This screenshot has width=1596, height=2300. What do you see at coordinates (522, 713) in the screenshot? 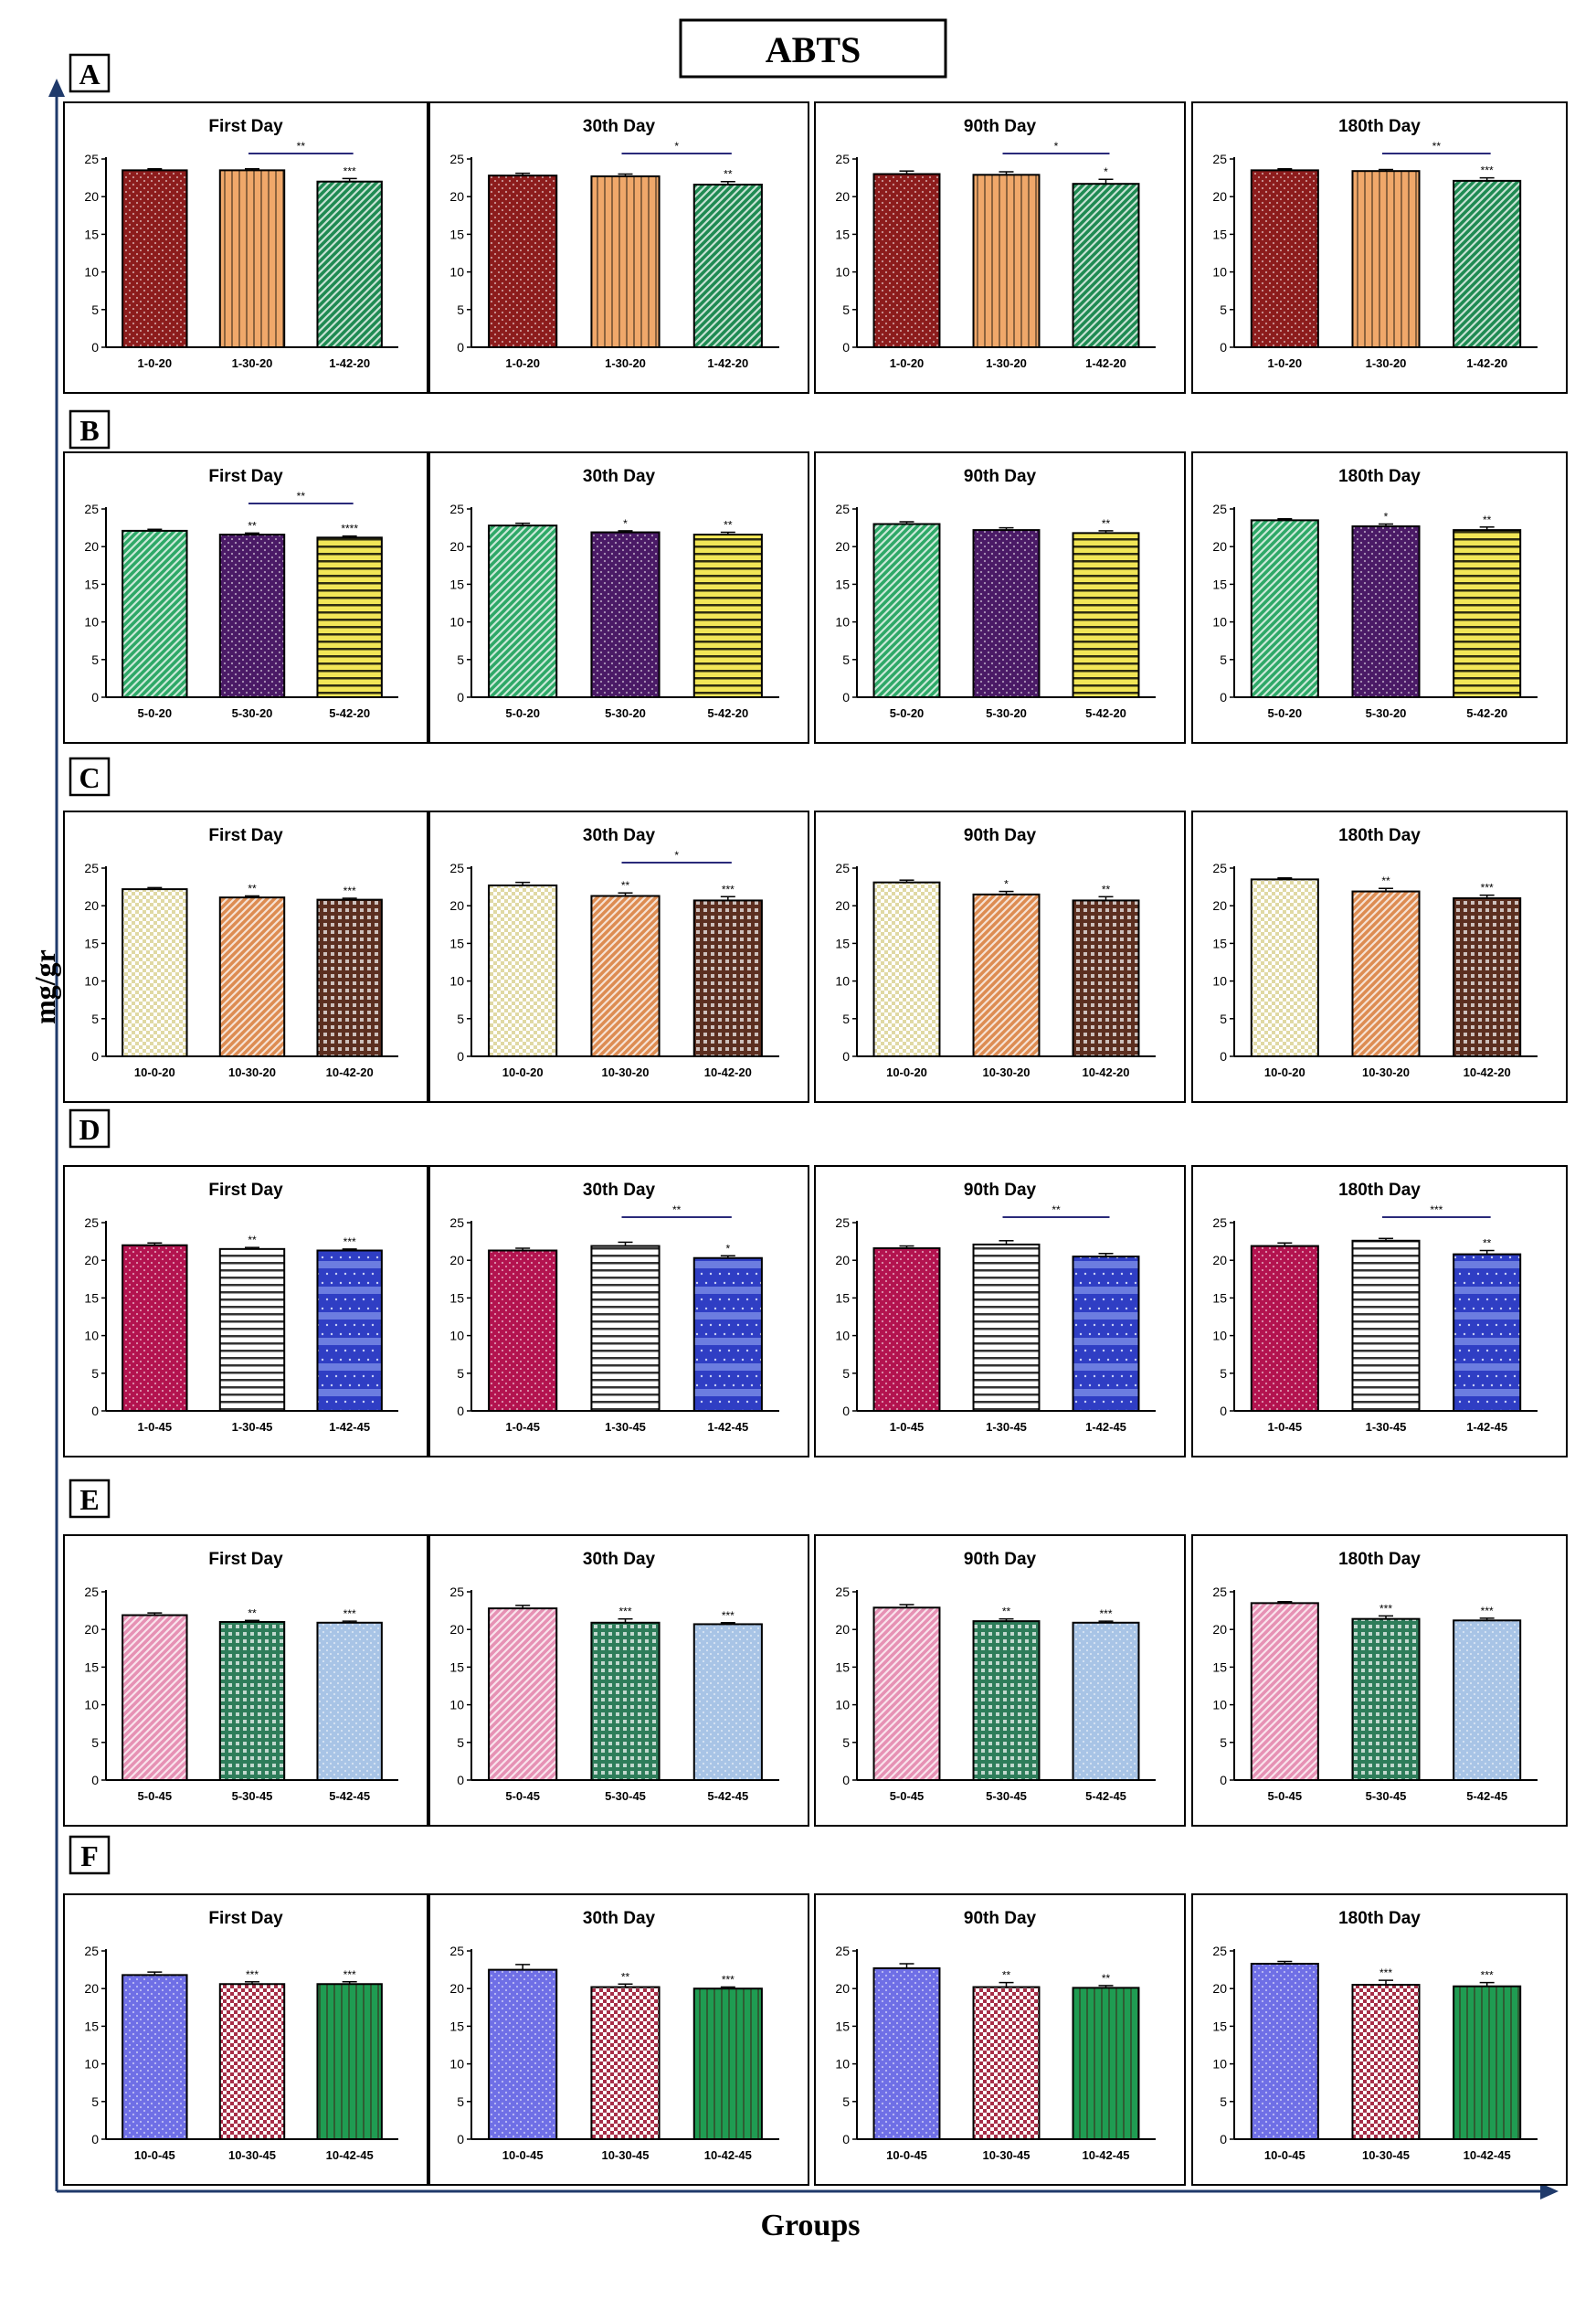
I see `x-tick-label: 5-0-20` at bounding box center [522, 713].